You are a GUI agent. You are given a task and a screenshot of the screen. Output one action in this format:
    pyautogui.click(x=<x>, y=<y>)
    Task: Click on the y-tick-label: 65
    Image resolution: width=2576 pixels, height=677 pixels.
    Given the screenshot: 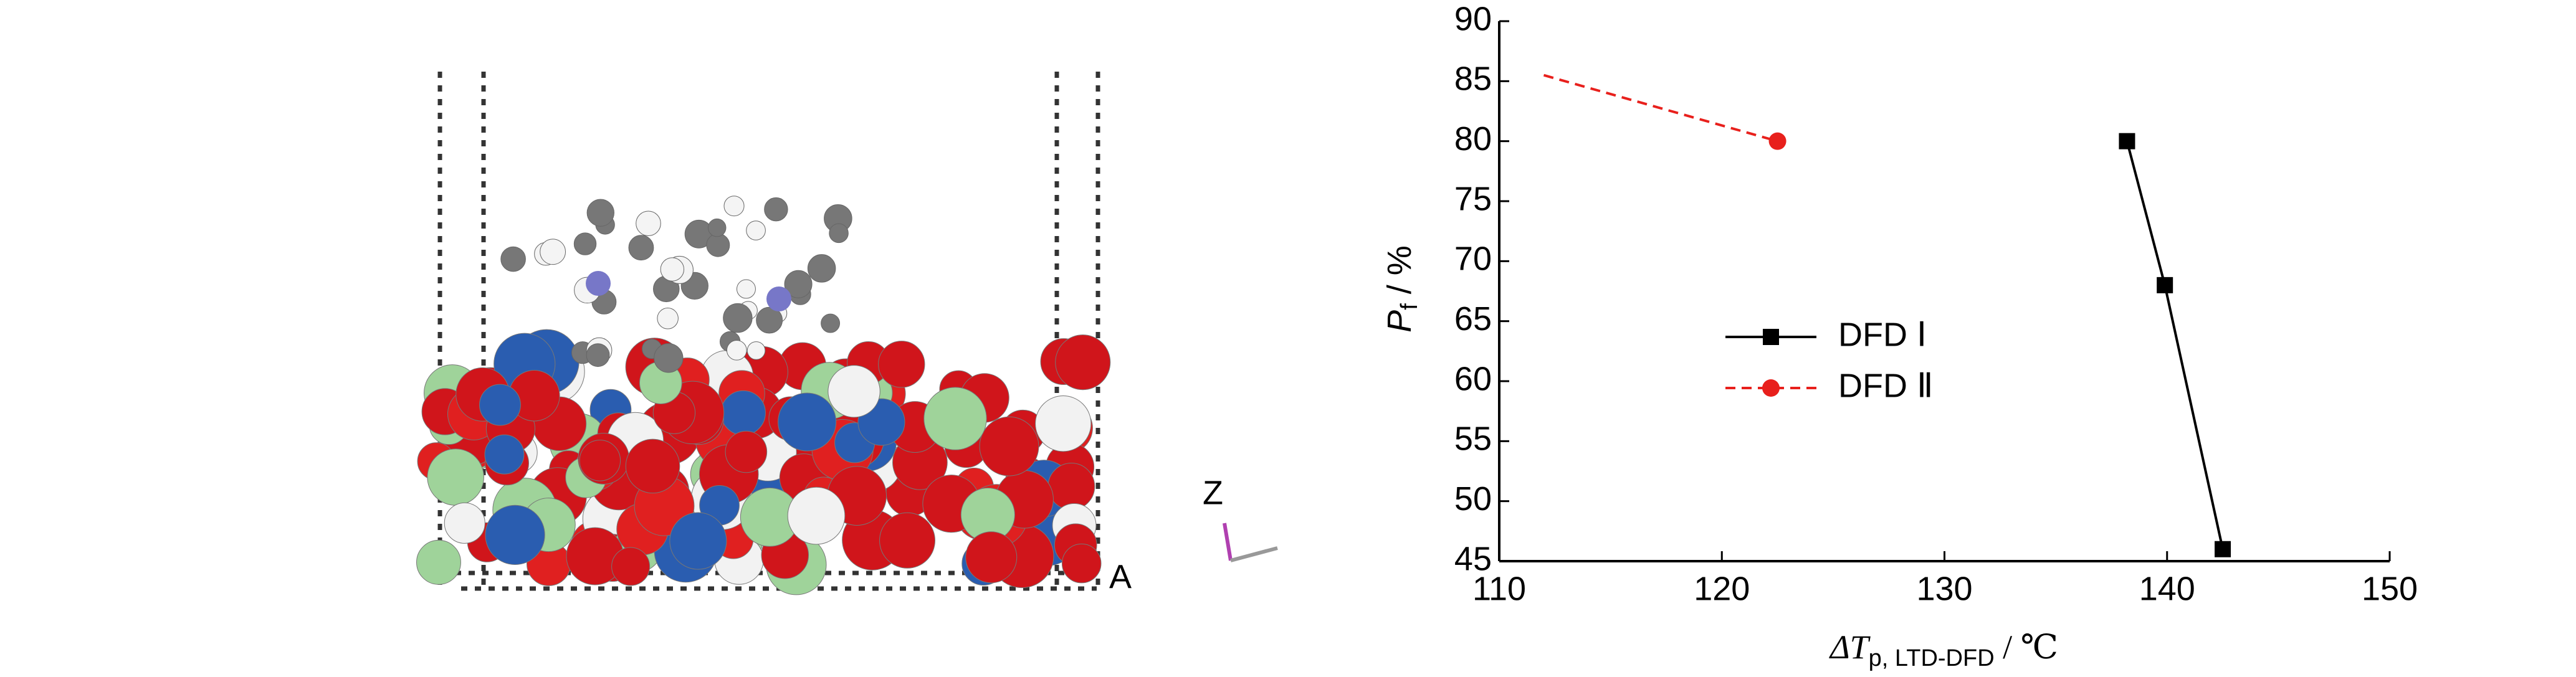 What is the action you would take?
    pyautogui.click(x=1473, y=319)
    